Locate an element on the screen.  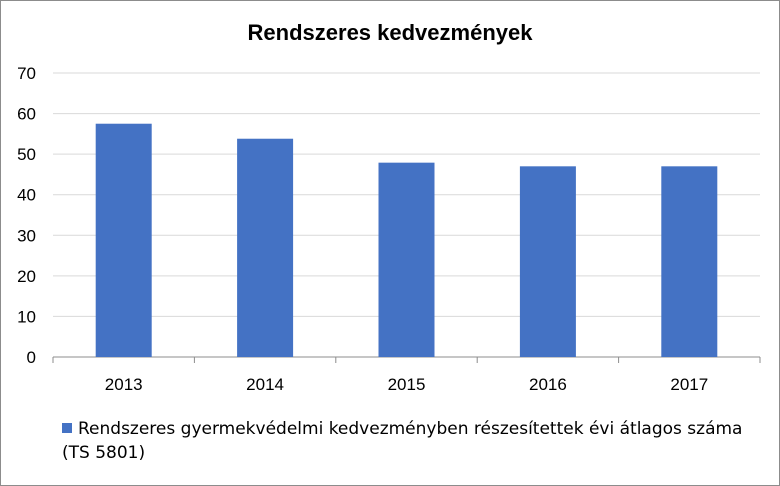
x-tick-label: 2017 is located at coordinates (689, 384).